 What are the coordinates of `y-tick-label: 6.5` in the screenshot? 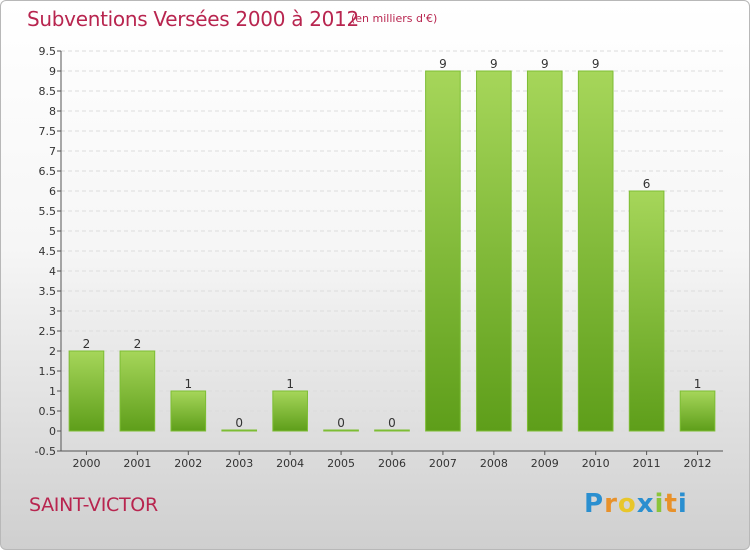 It's located at (48, 171).